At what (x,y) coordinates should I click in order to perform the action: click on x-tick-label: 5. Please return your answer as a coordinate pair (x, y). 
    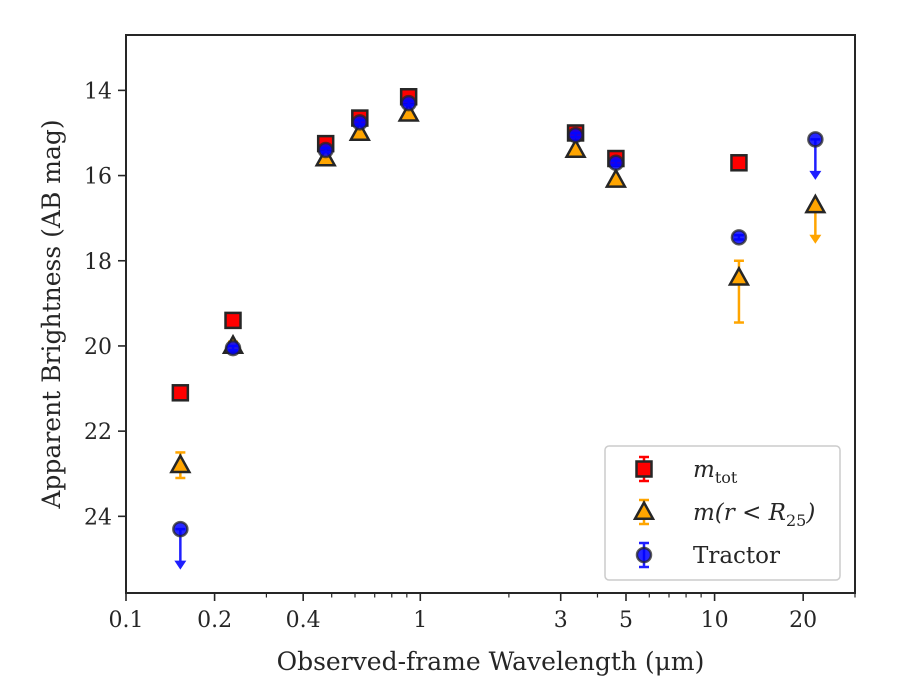
    Looking at the image, I should click on (626, 620).